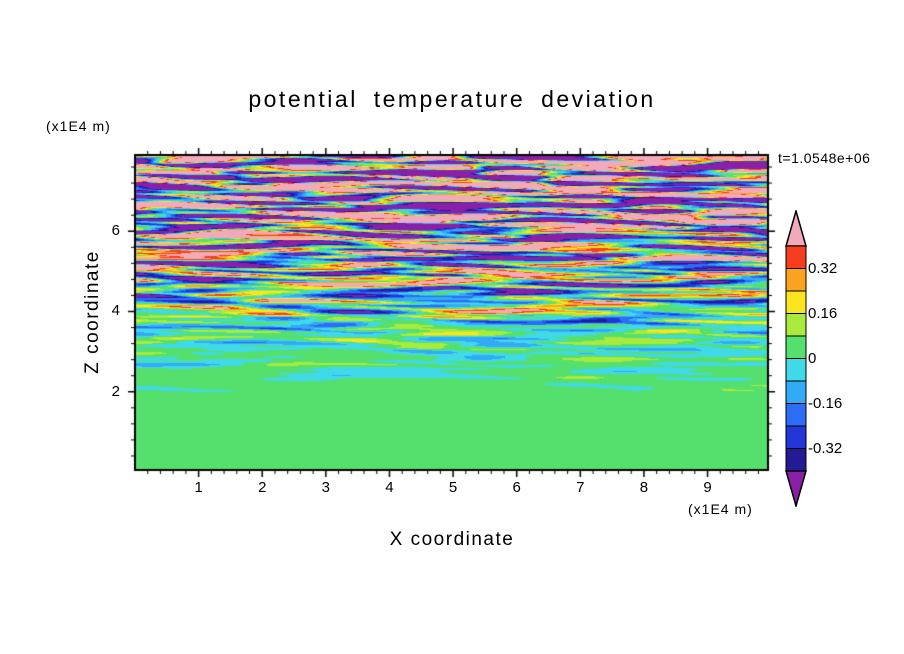 This screenshot has height=654, width=904. I want to click on x-tick-label: 9, so click(707, 487).